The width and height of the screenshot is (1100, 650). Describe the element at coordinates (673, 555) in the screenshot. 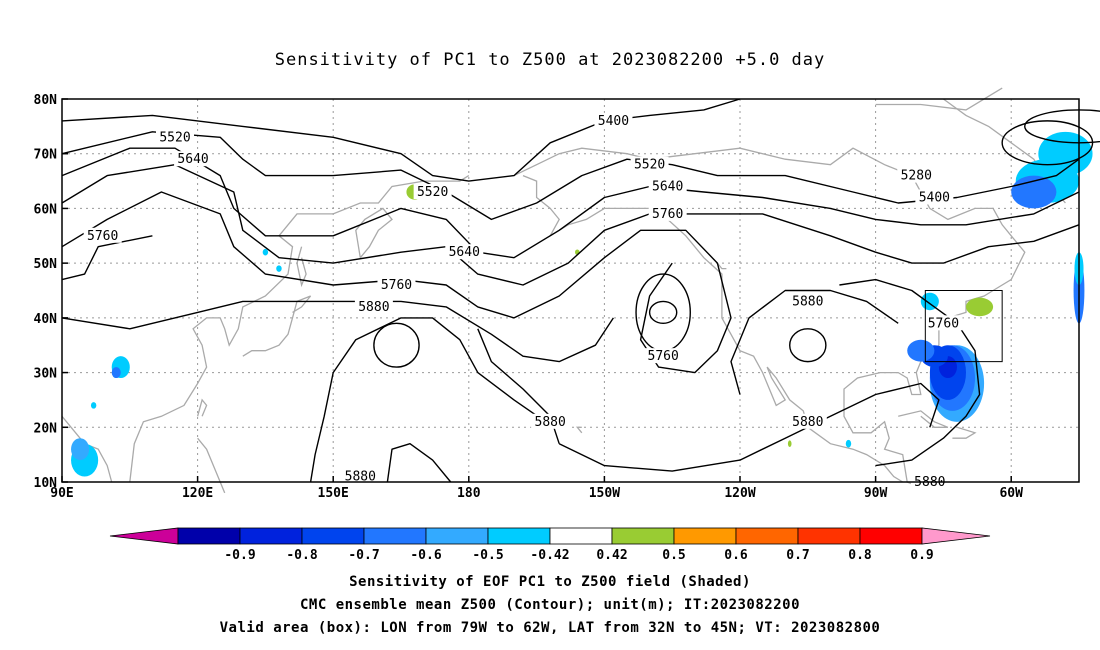

I see `colorbar-label: 0.5` at that location.